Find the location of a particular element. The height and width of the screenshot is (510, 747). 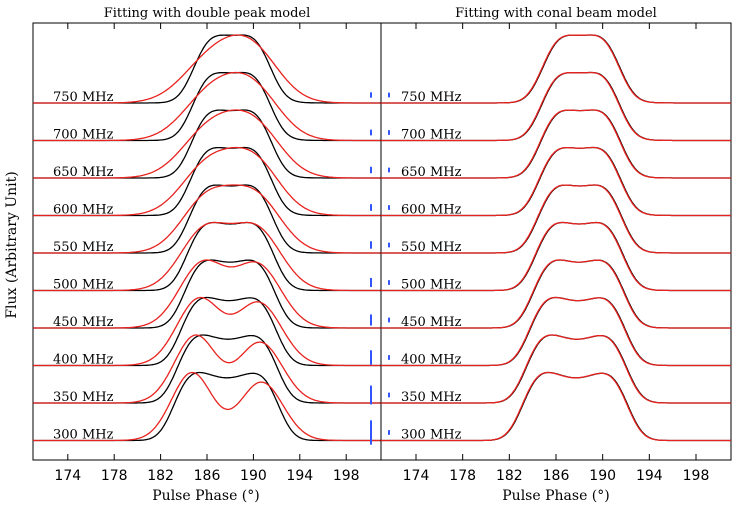

chart-title: Fitting with double peak model is located at coordinates (207, 13).